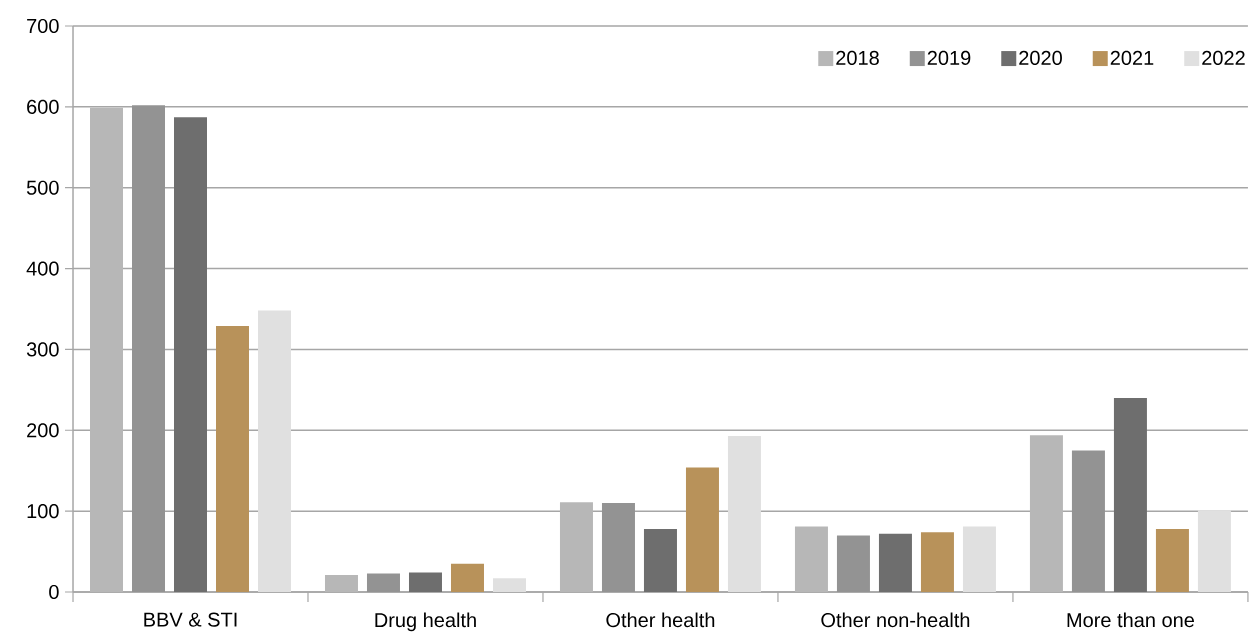 The height and width of the screenshot is (636, 1250). Describe the element at coordinates (1130, 620) in the screenshot. I see `x-tick-label: More than one` at that location.